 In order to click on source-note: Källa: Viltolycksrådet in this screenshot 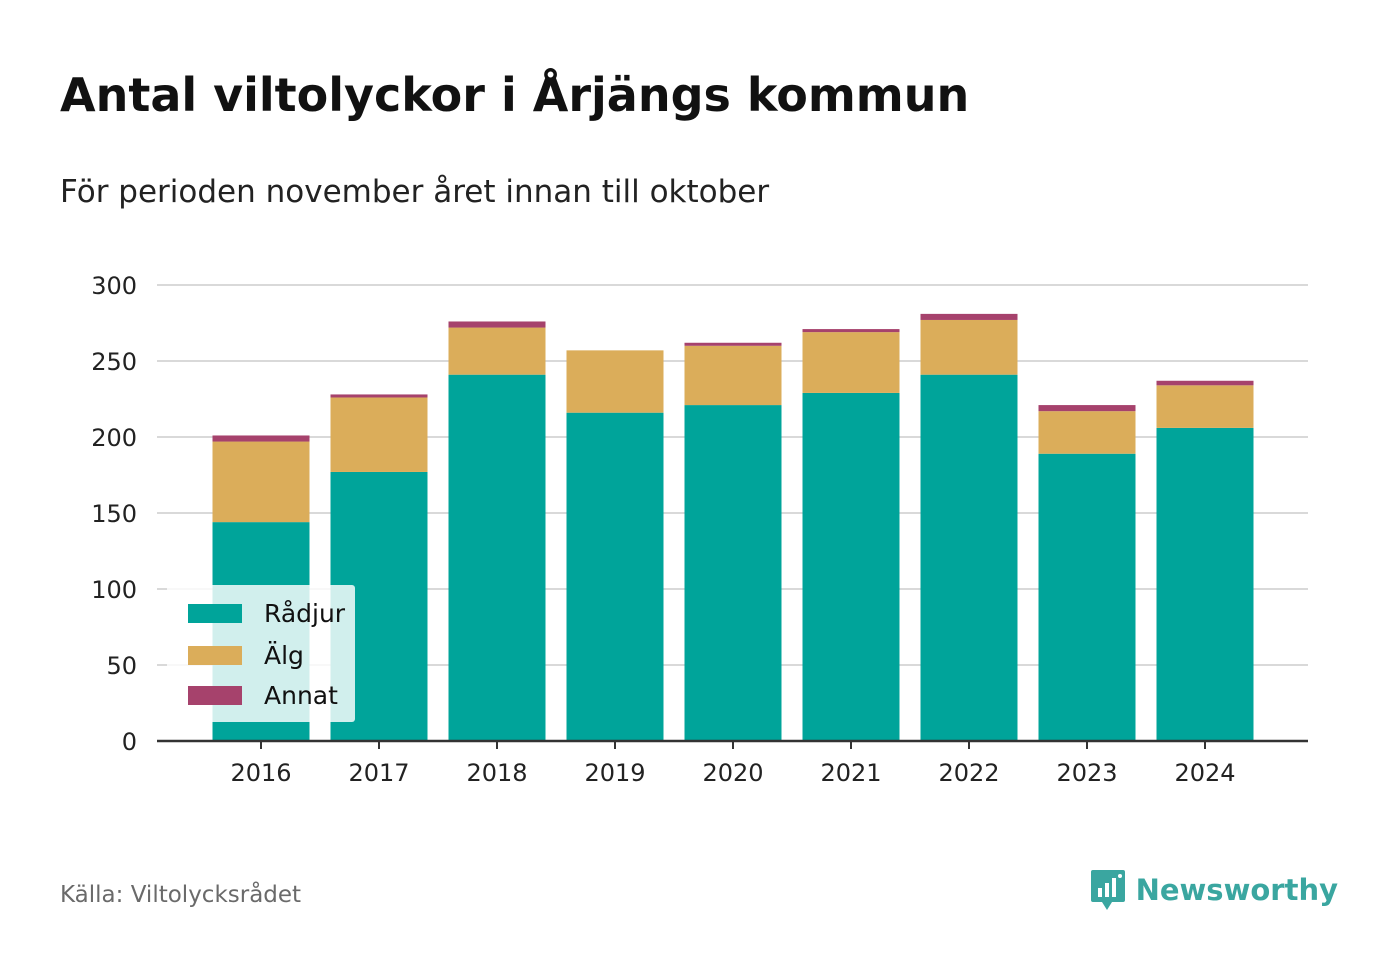, I will do `click(181, 895)`.